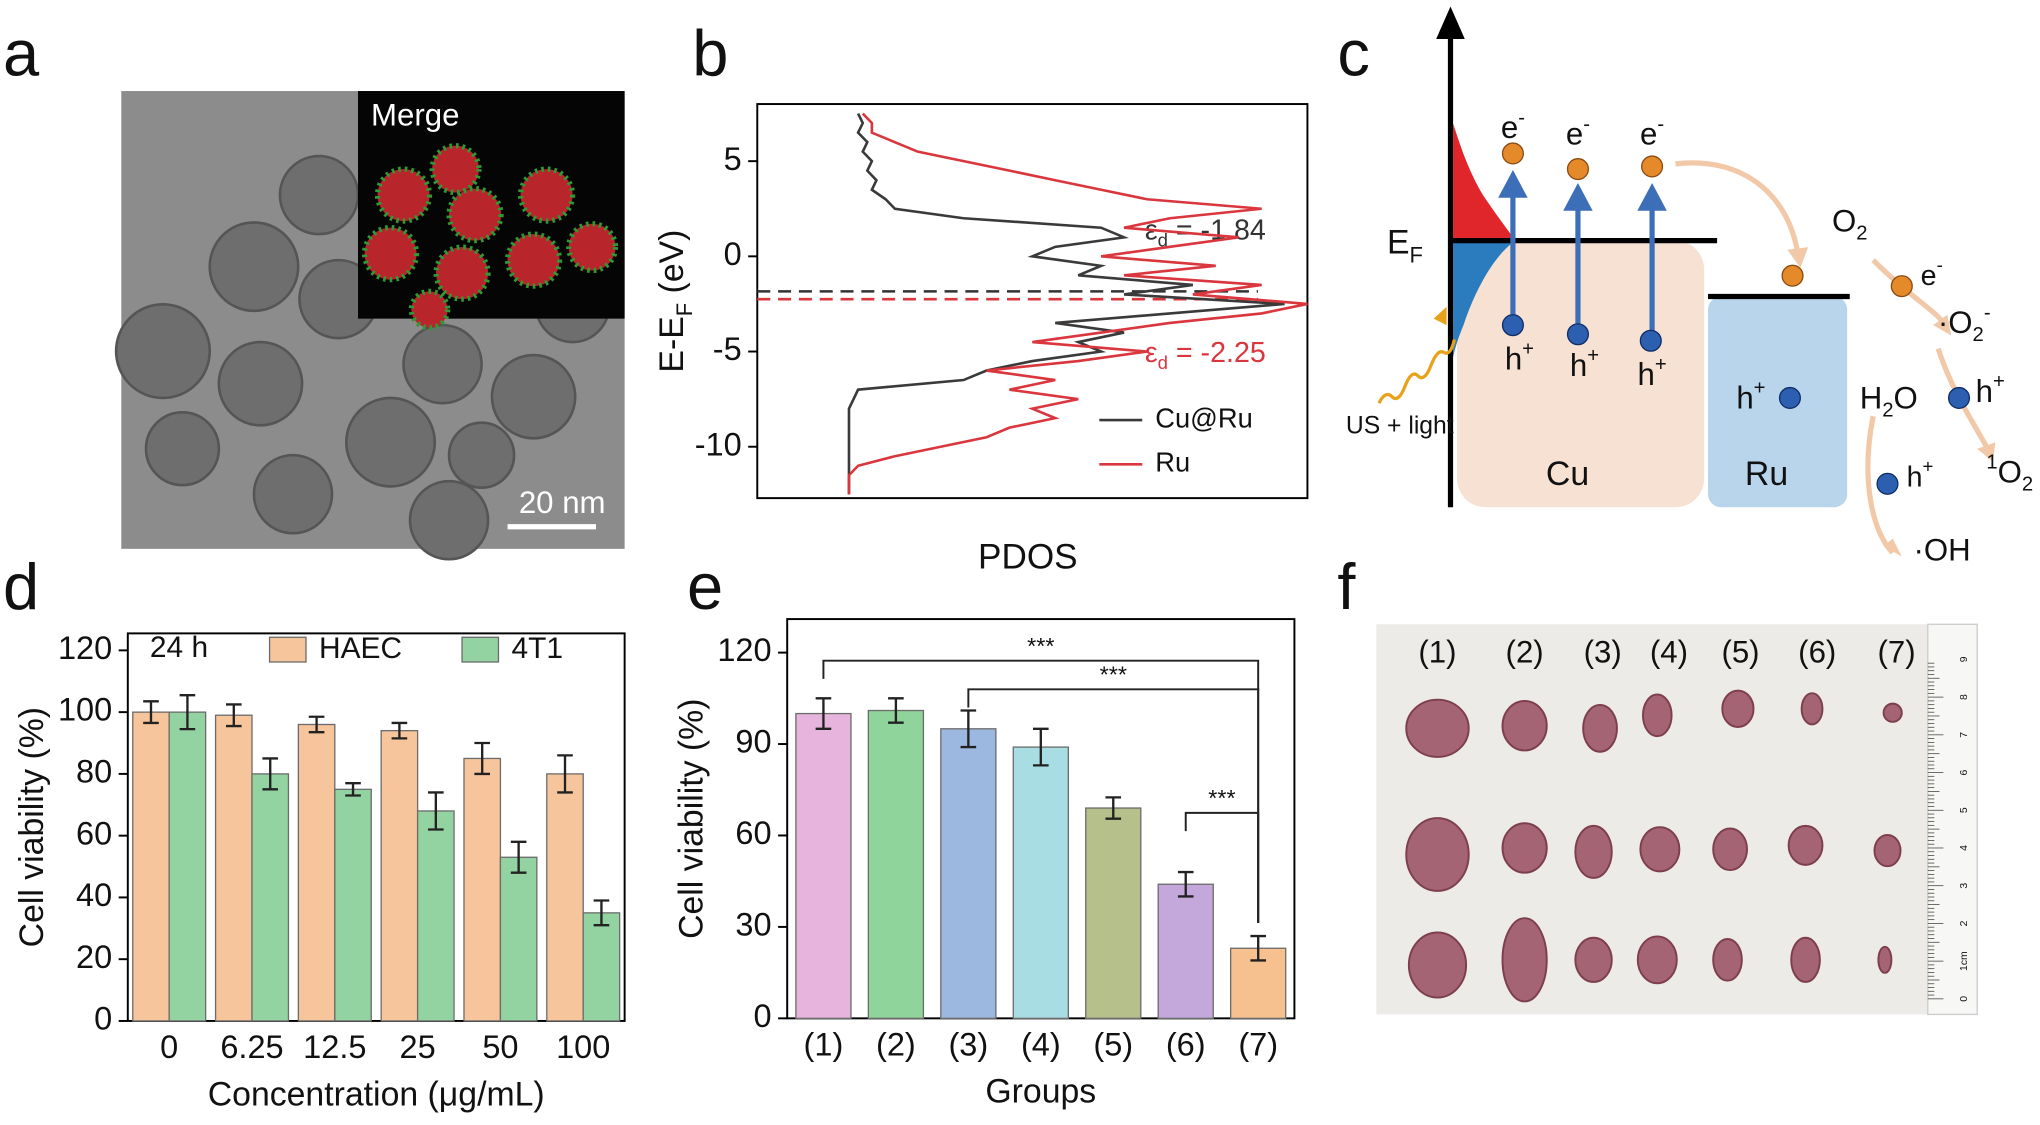  I want to click on group-label: (1), so click(1437, 651).